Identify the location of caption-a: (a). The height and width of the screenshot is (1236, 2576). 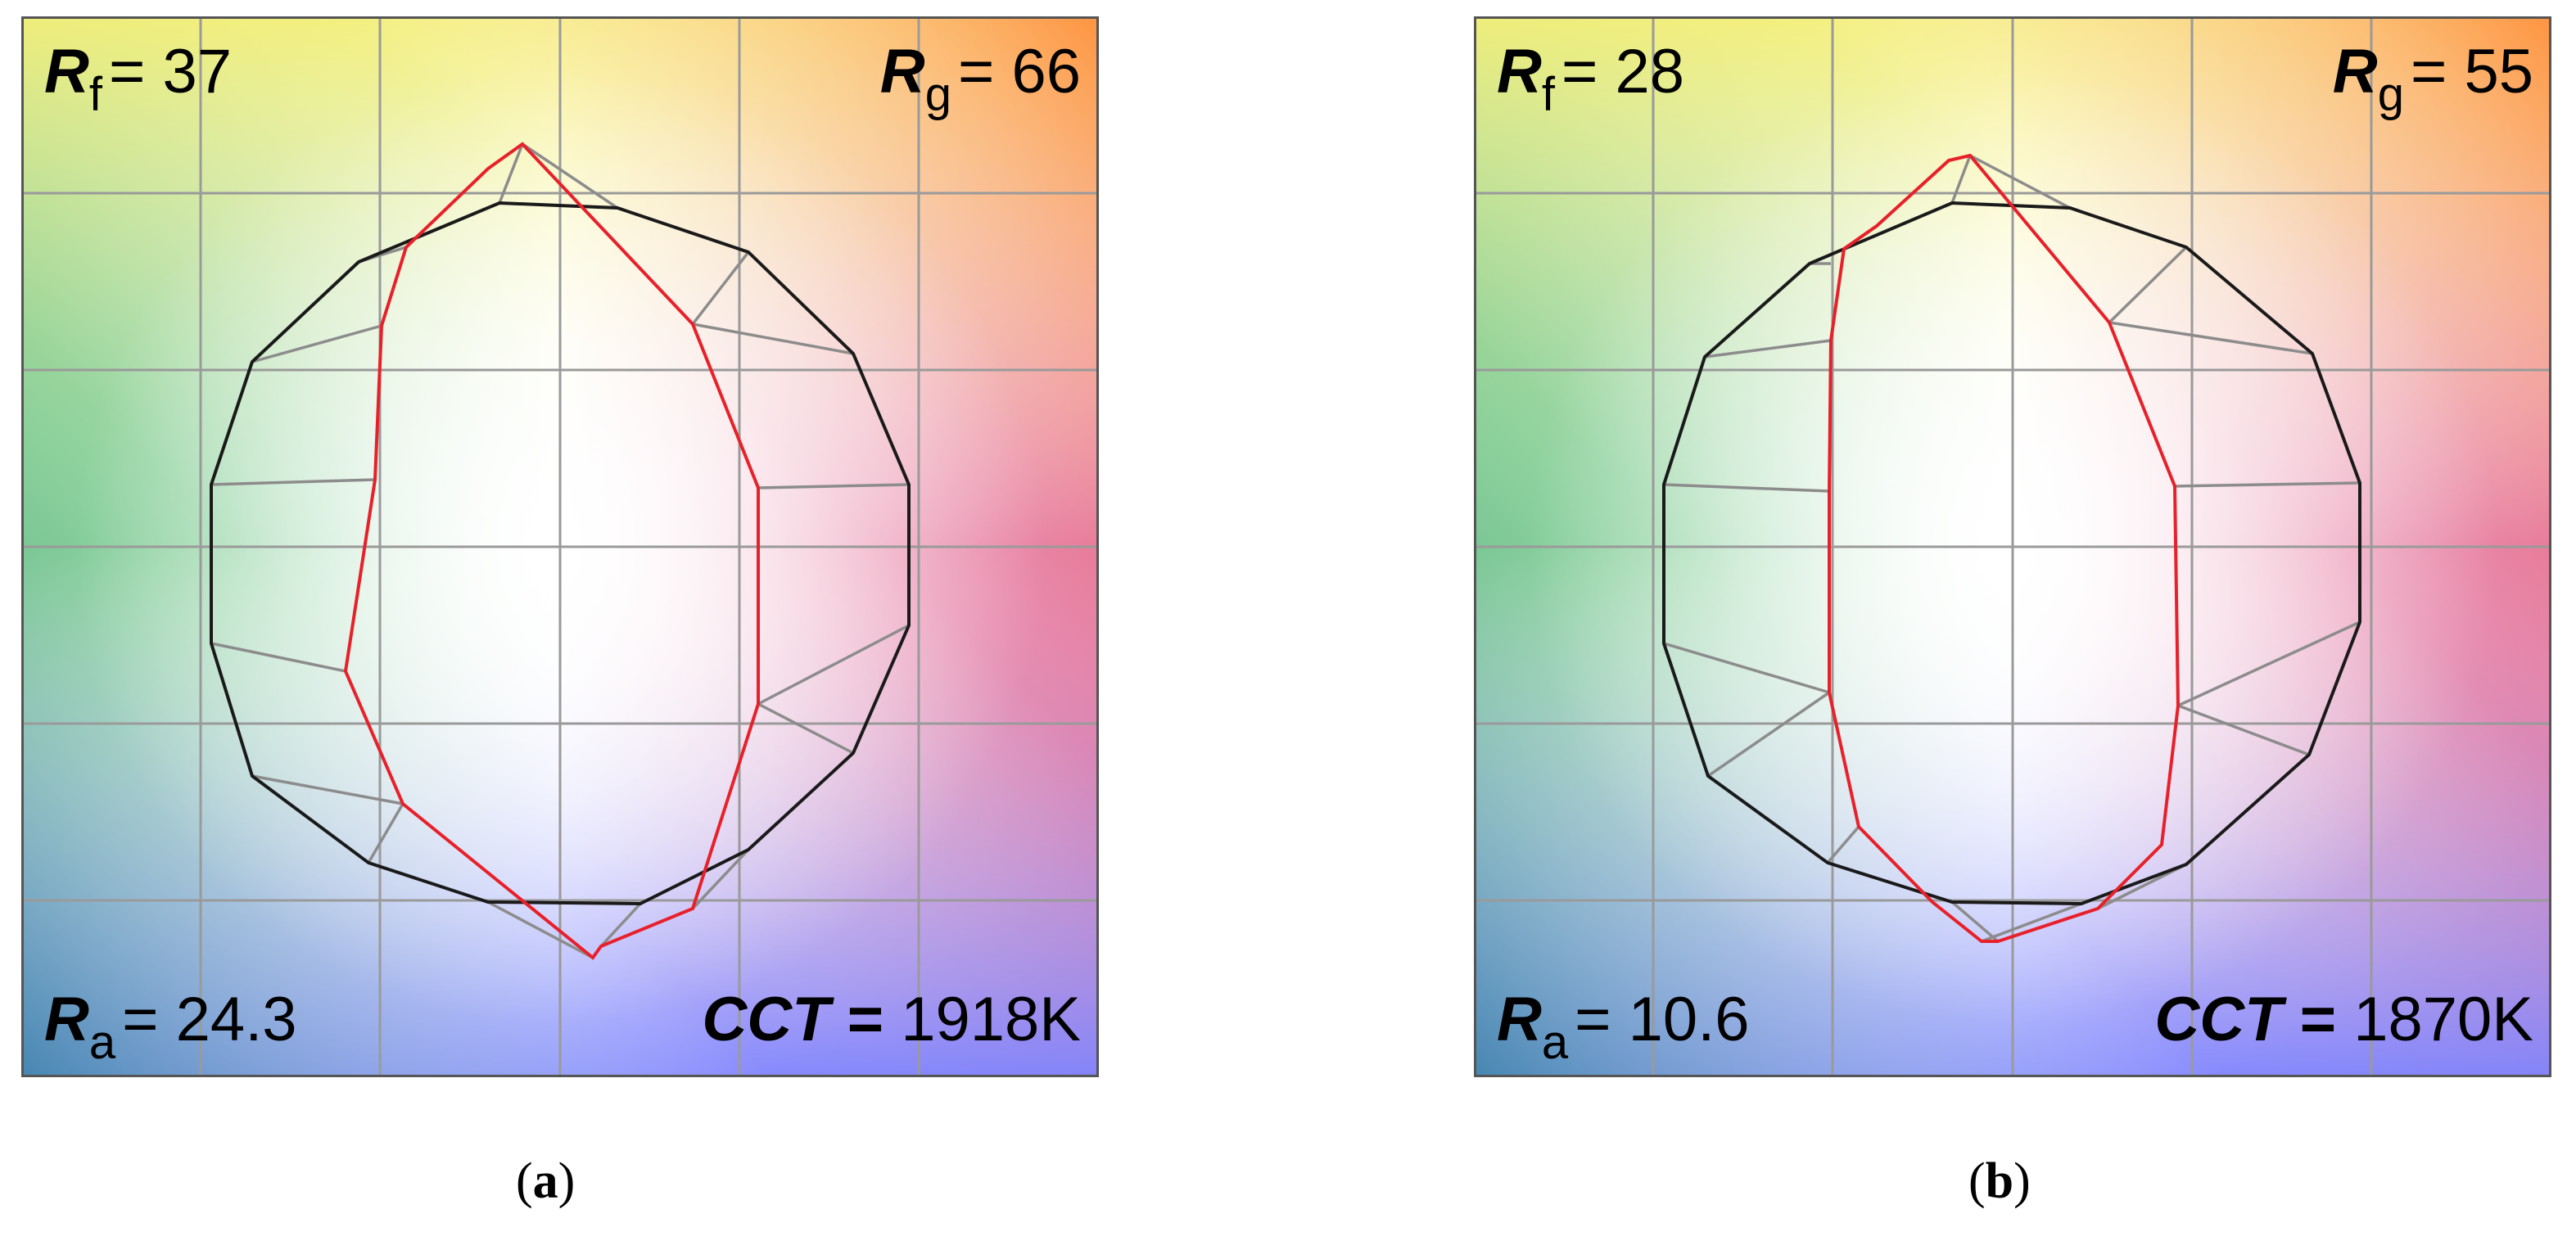
(546, 1181).